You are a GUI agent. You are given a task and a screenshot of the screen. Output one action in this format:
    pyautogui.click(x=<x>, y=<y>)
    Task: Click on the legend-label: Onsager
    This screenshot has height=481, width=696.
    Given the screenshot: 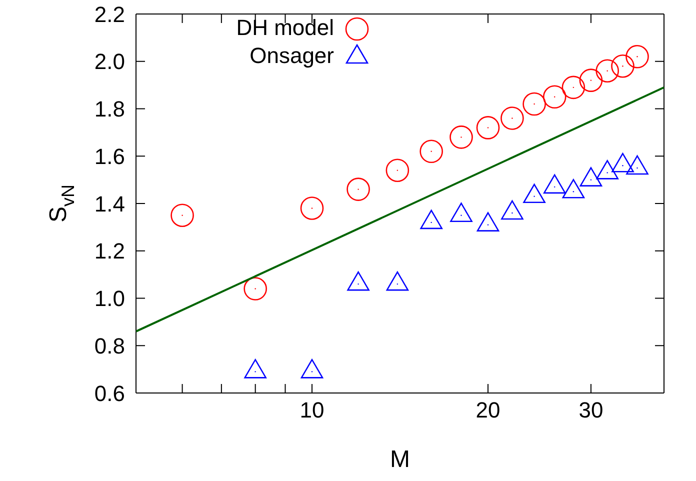 What is the action you would take?
    pyautogui.click(x=292, y=56)
    